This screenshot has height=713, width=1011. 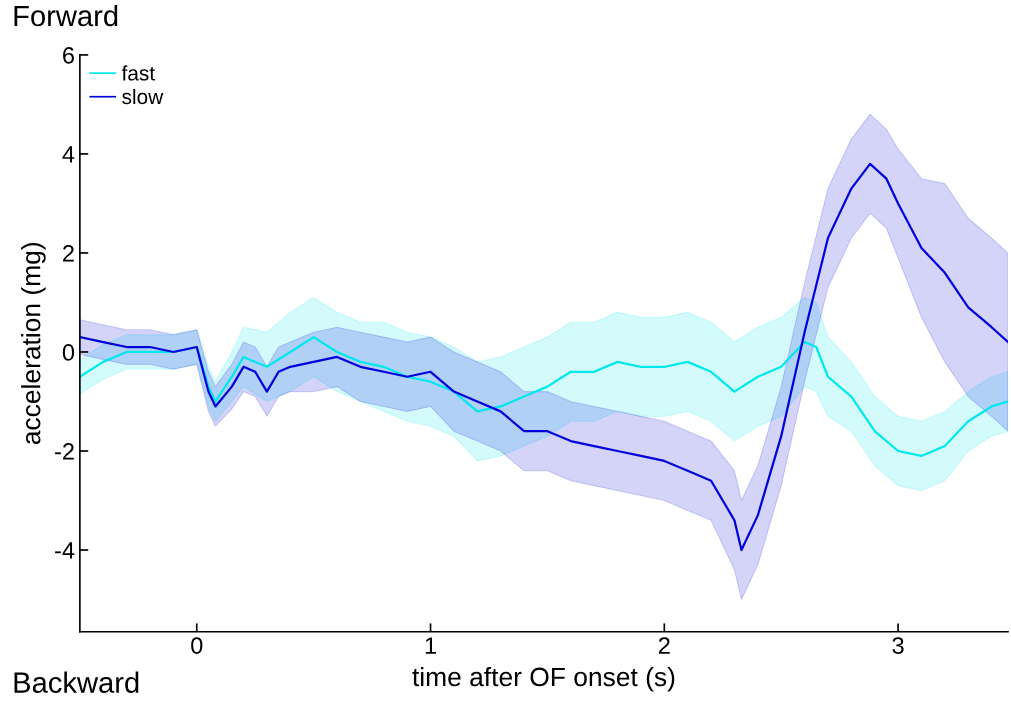 What do you see at coordinates (33, 344) in the screenshot?
I see `y-axis-title: acceleration (mg)` at bounding box center [33, 344].